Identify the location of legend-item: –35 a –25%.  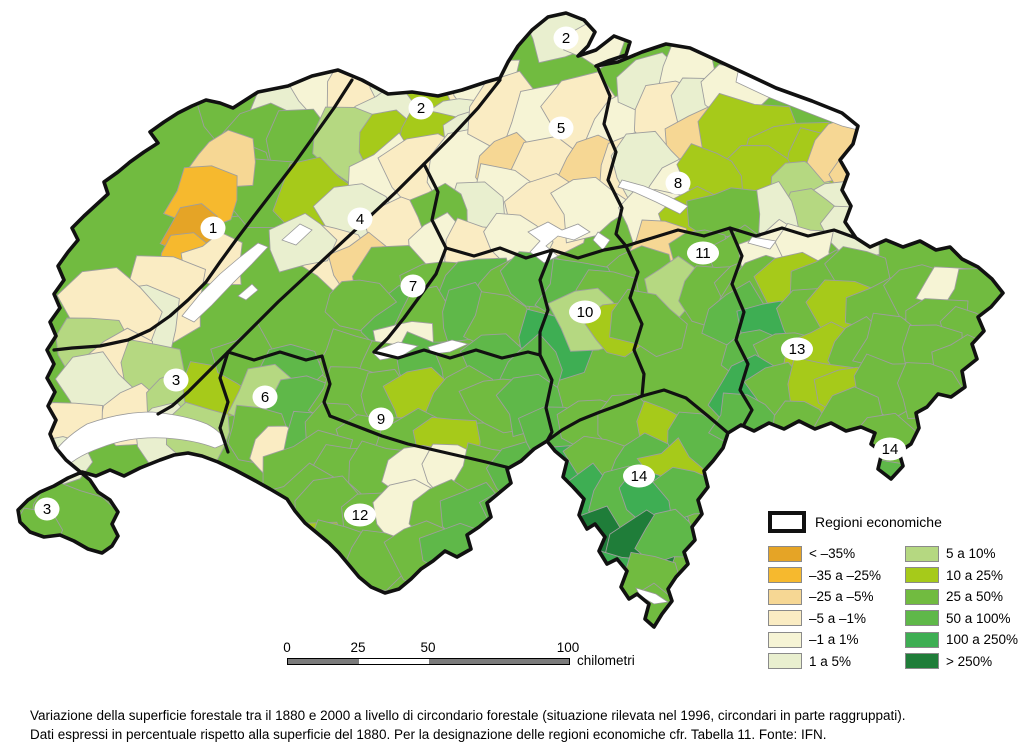
(835, 576).